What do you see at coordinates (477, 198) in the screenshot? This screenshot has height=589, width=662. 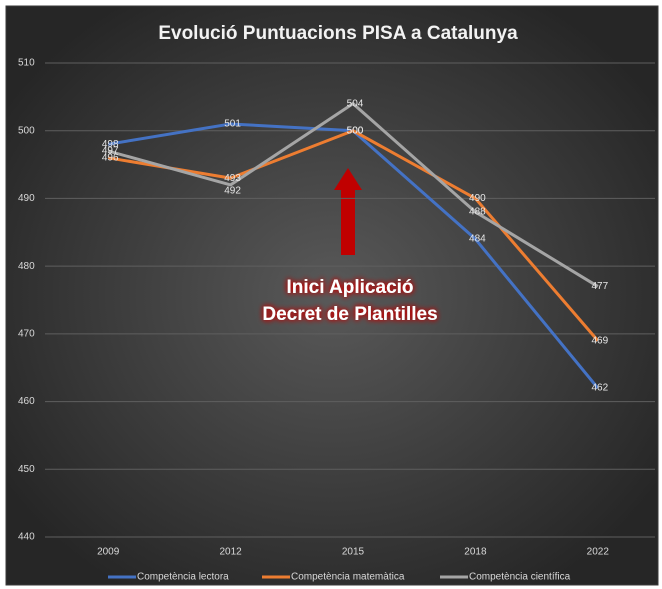 I see `data-label: 490` at bounding box center [477, 198].